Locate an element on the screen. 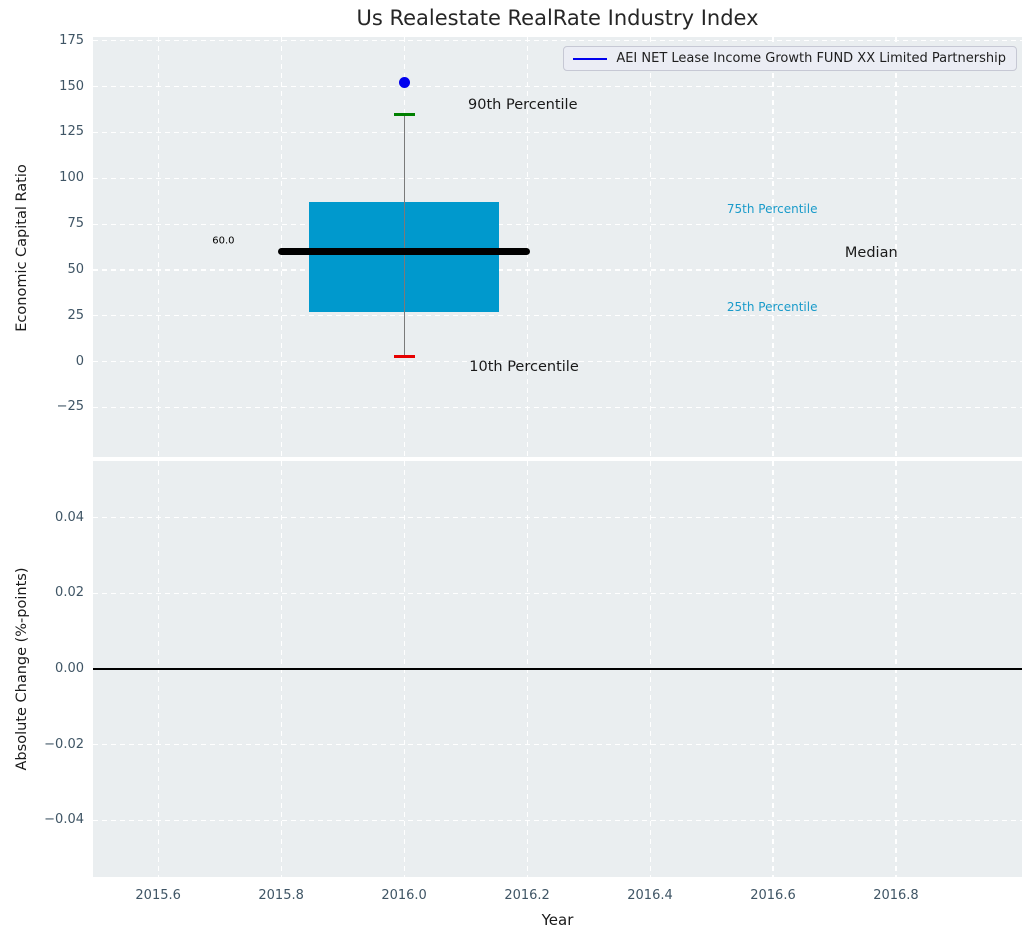 This screenshot has height=942, width=1034. y-tick-label: 25 is located at coordinates (75, 315).